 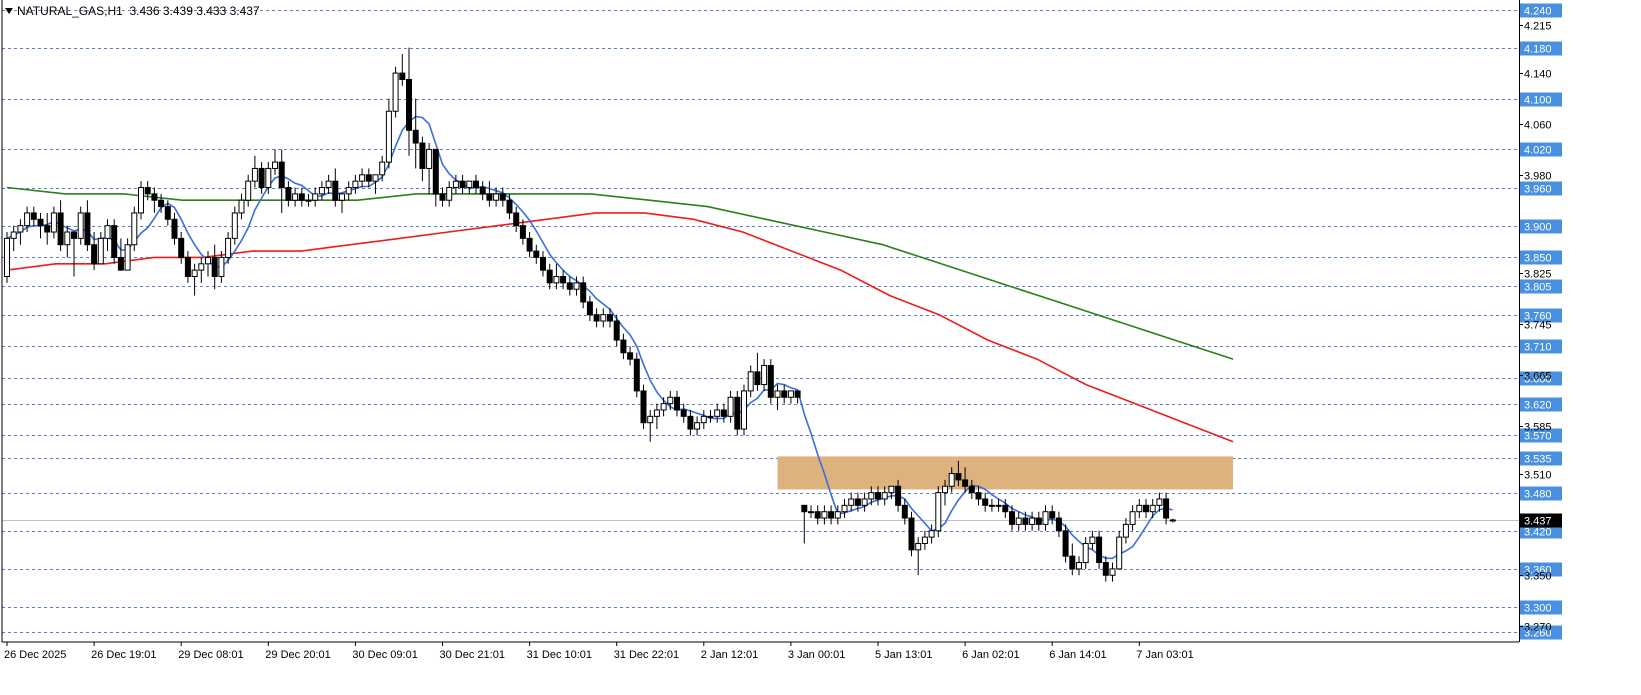 What do you see at coordinates (1538, 437) in the screenshot?
I see `level-label: 3.570` at bounding box center [1538, 437].